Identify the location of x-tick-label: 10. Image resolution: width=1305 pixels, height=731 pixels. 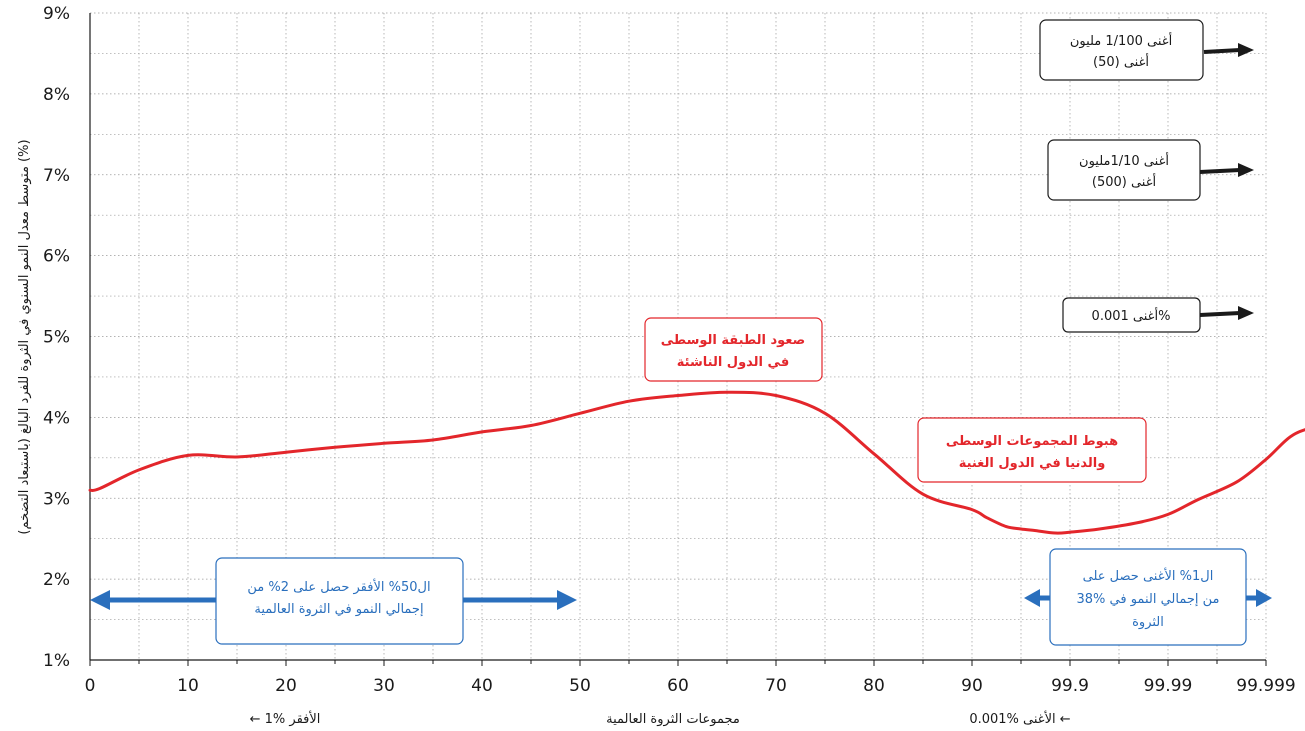
(188, 686).